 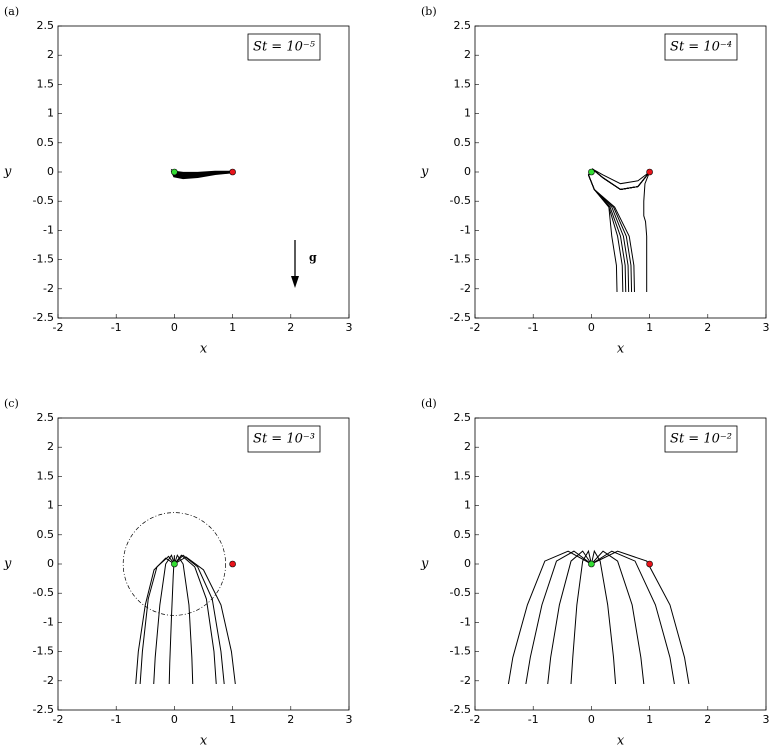 I want to click on annotation: St = 10⁻², so click(x=701, y=439).